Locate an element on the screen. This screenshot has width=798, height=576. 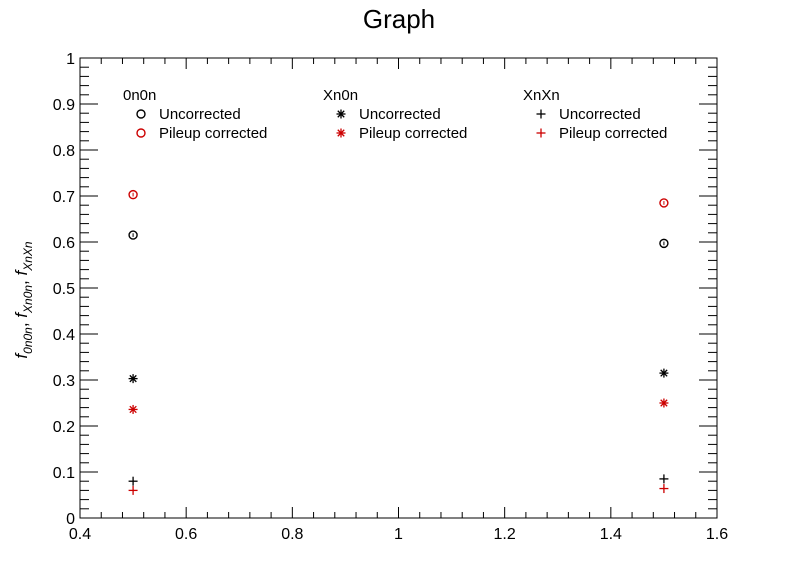
x-tick-label: 0.6 is located at coordinates (186, 534).